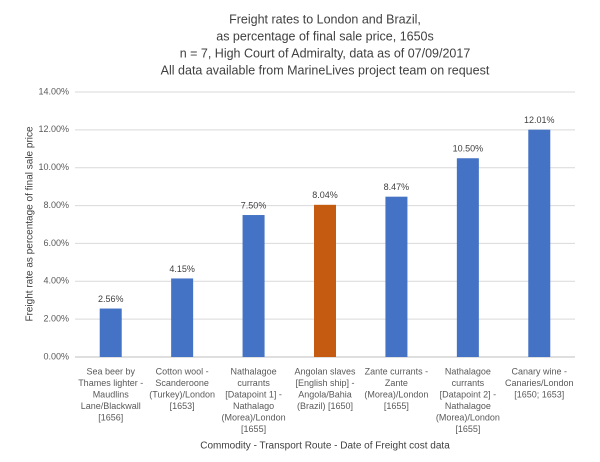 This screenshot has width=600, height=462. I want to click on x-tick-label: Zante currants -, so click(397, 371).